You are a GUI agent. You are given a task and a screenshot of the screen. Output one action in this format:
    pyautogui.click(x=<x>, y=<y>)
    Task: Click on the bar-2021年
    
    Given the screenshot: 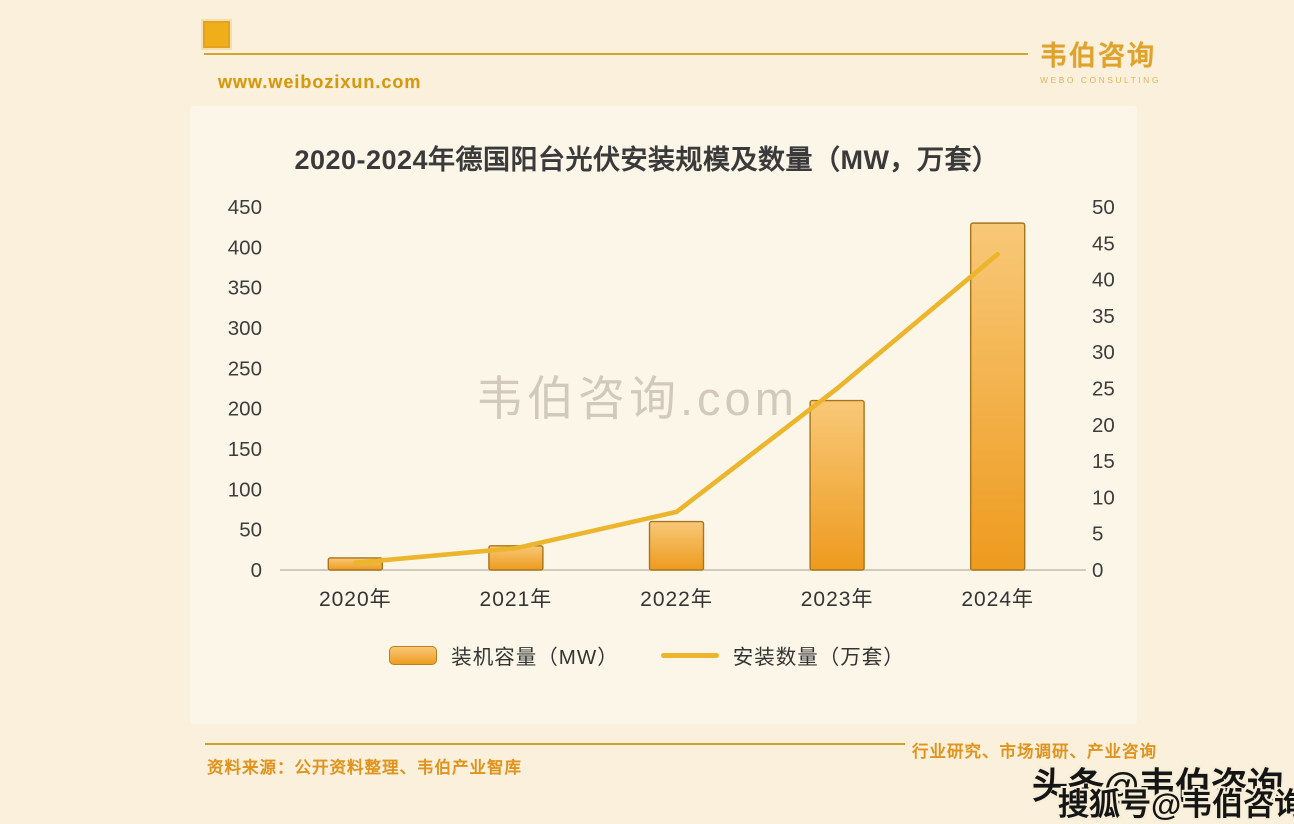 What is the action you would take?
    pyautogui.click(x=516, y=558)
    